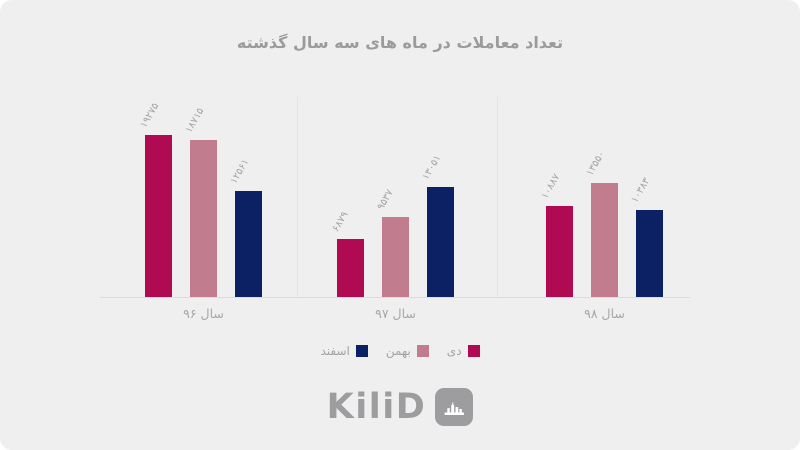 Image resolution: width=800 pixels, height=450 pixels. I want to click on brand-logo: KiliD, so click(400, 407).